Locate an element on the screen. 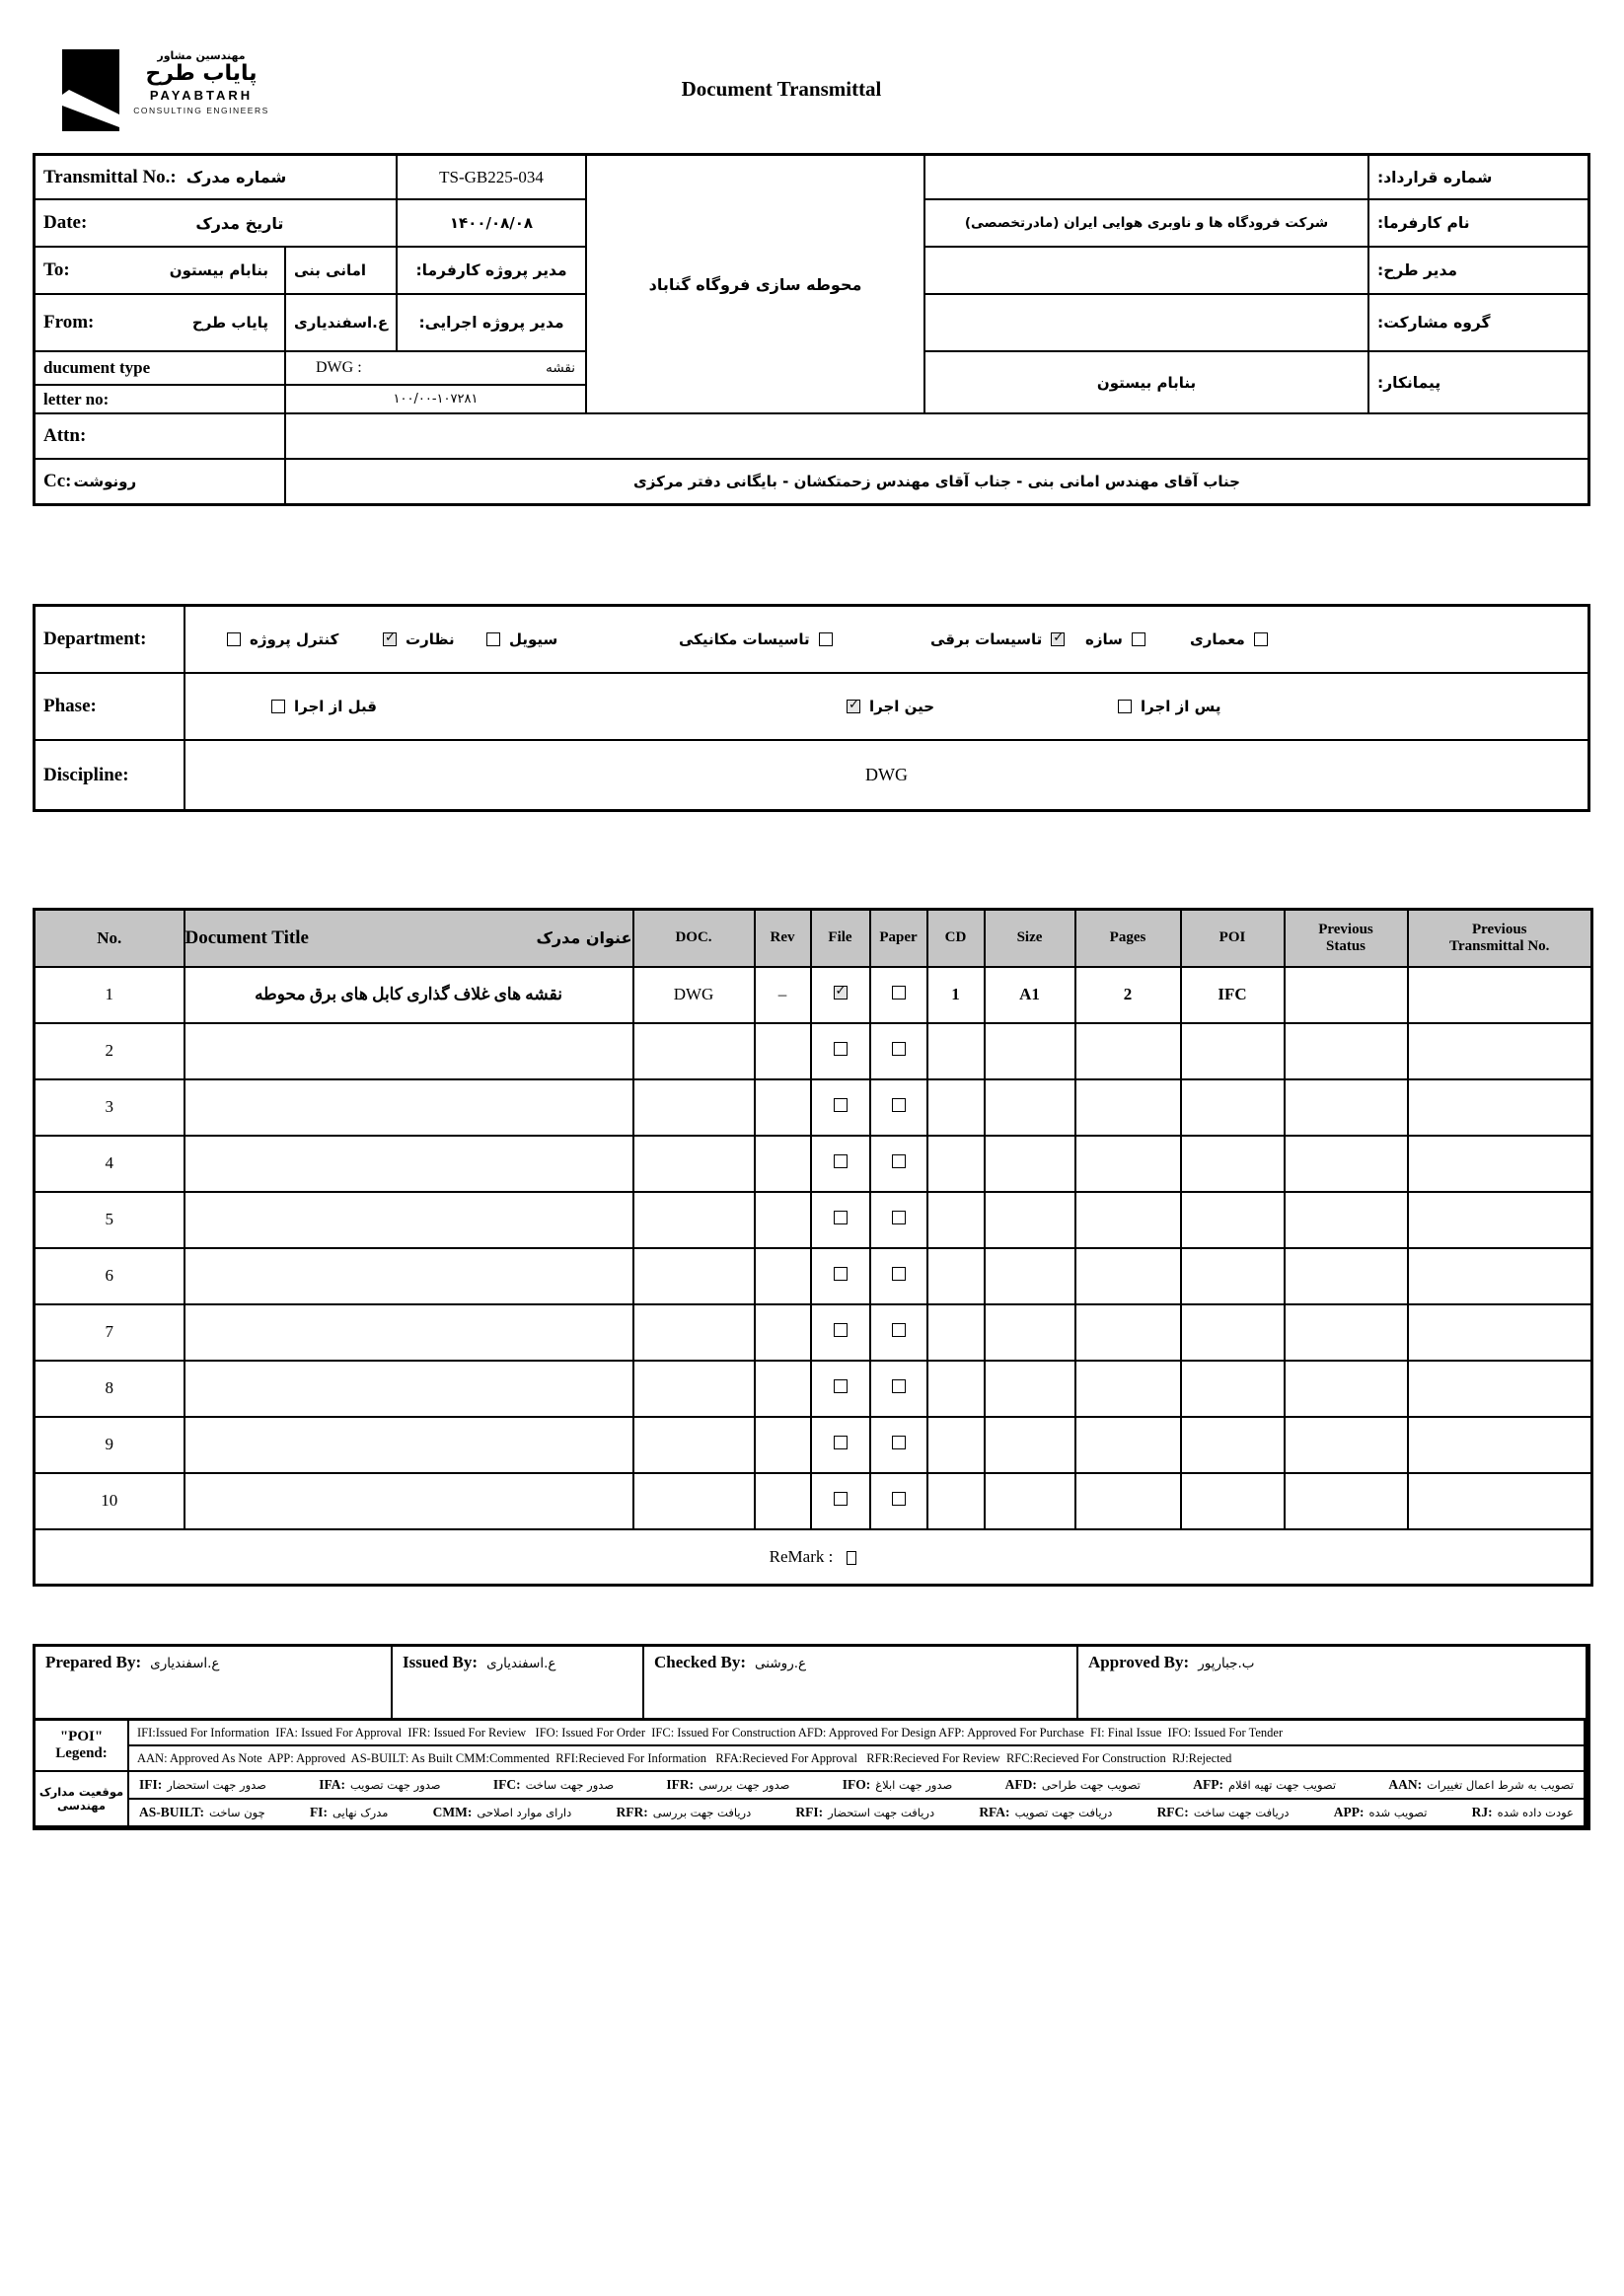 The width and height of the screenshot is (1624, 2296). contract-no-label: شماره قرارداد: is located at coordinates (1478, 177).